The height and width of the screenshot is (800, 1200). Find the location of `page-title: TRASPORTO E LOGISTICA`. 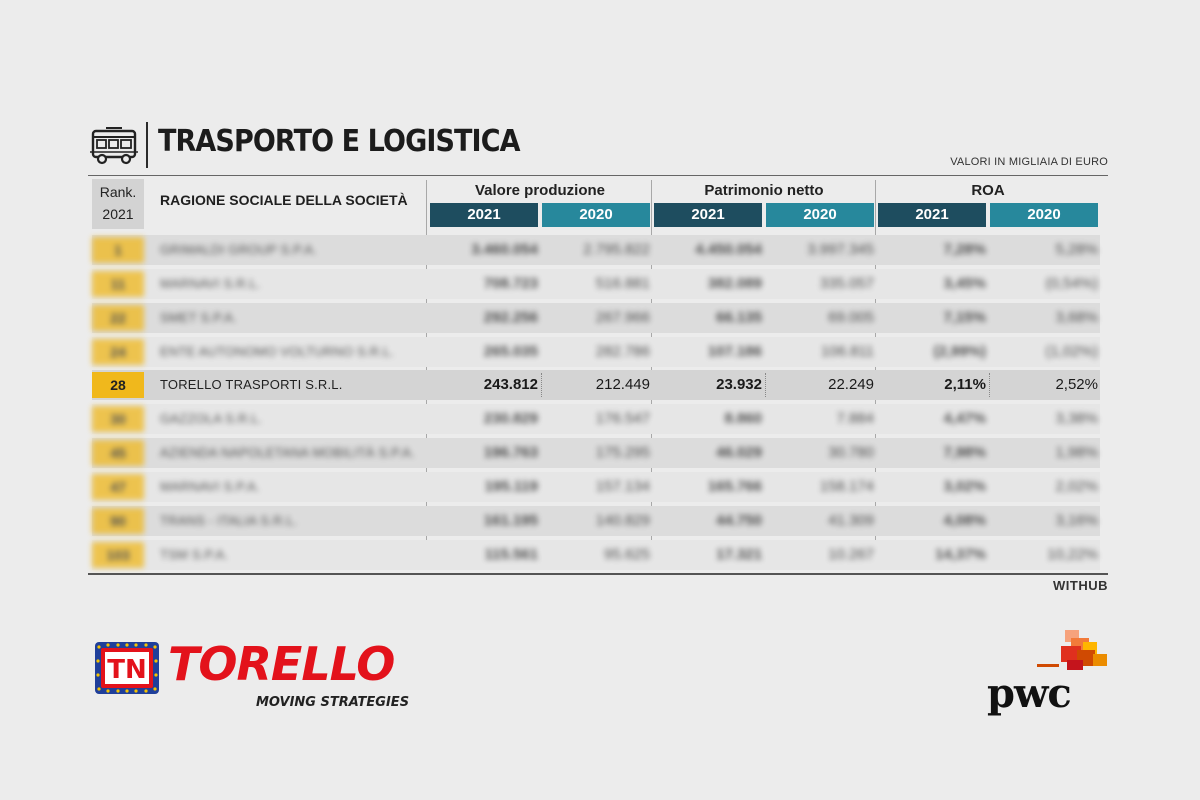

page-title: TRASPORTO E LOGISTICA is located at coordinates (339, 141).